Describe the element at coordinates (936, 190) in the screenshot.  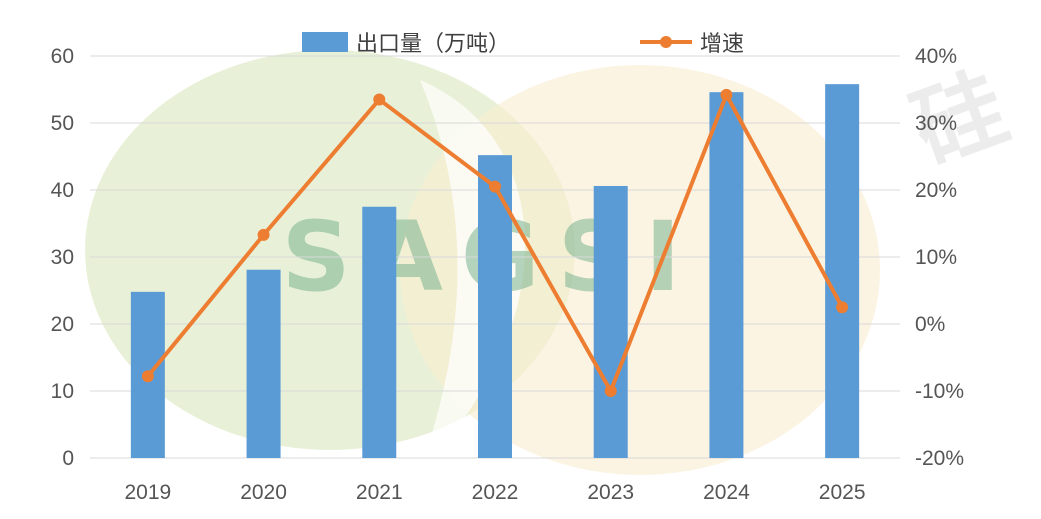
I see `right-tick-label: 20%` at that location.